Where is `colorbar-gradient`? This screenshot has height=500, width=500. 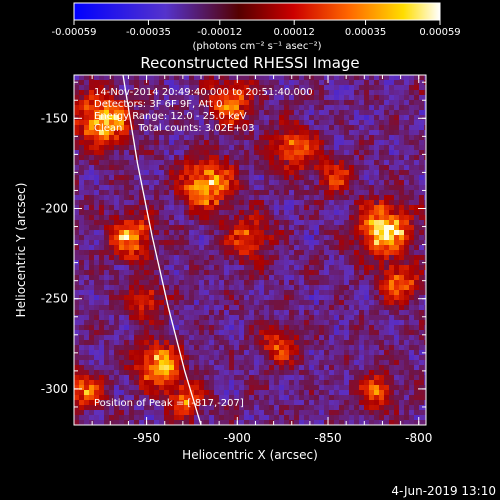
colorbar-gradient is located at coordinates (257, 11).